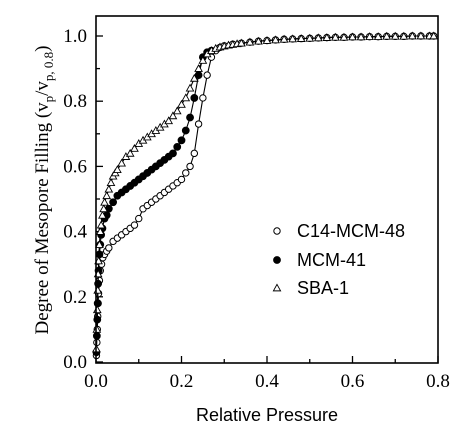 The width and height of the screenshot is (456, 435). Describe the element at coordinates (267, 381) in the screenshot. I see `x-tick-label: 0.4` at that location.